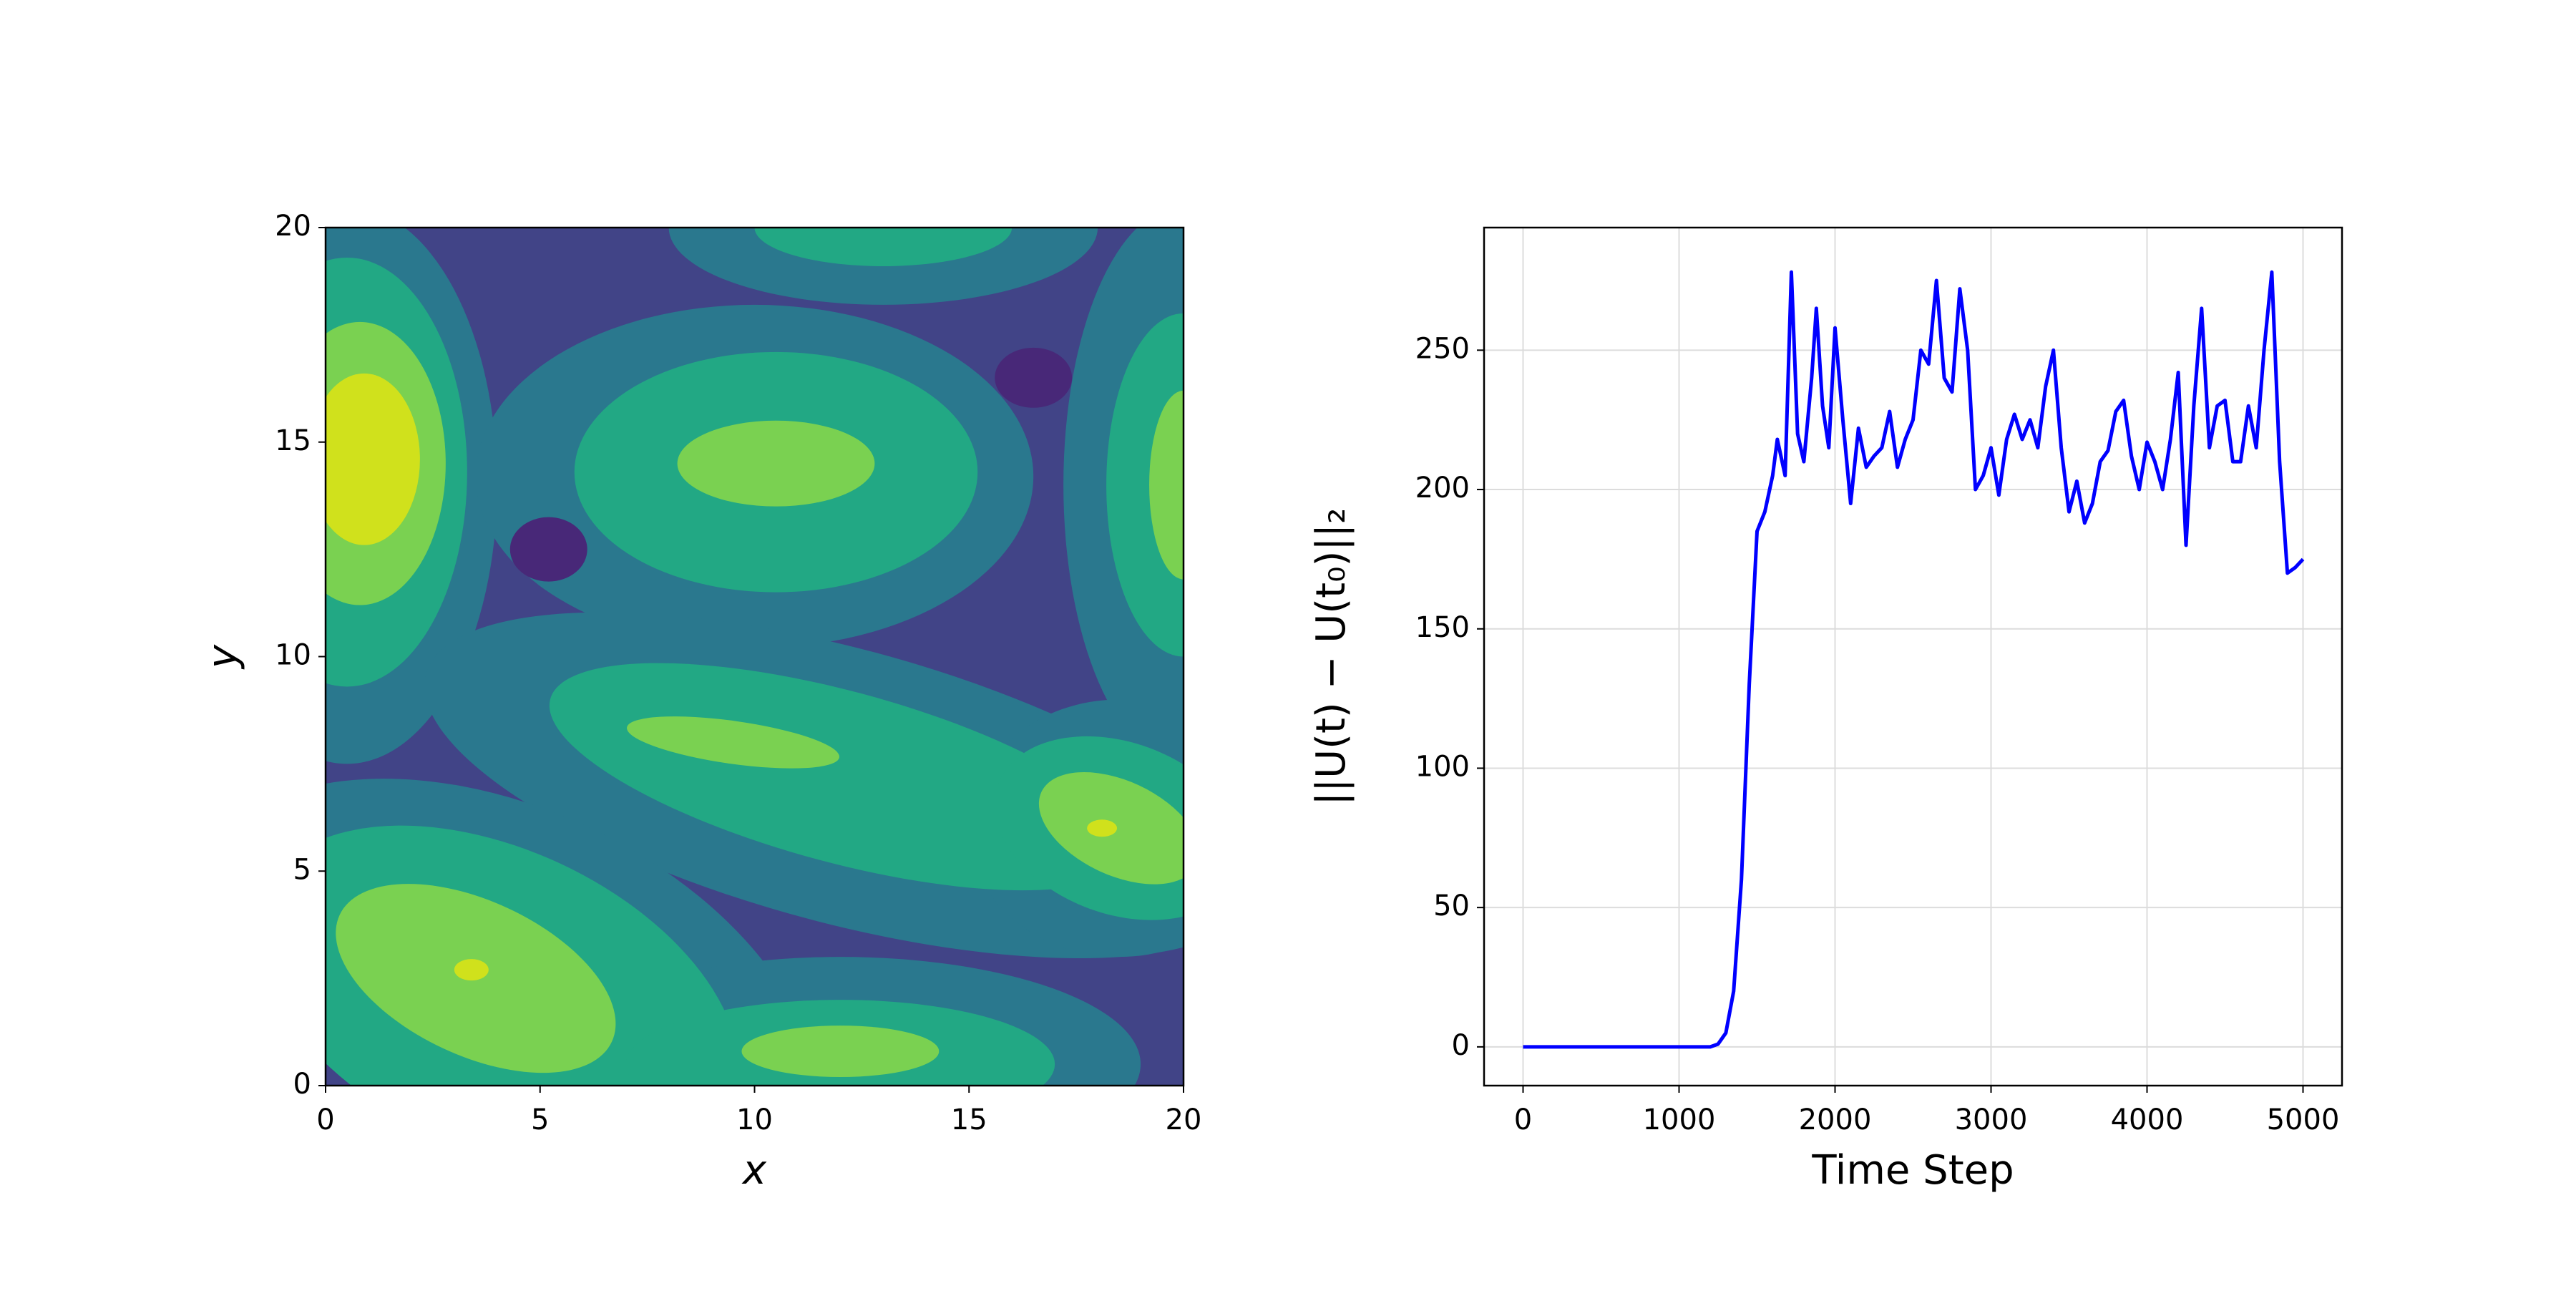 Image resolution: width=2576 pixels, height=1291 pixels. What do you see at coordinates (1442, 348) in the screenshot?
I see `y-tick-label: 250` at bounding box center [1442, 348].